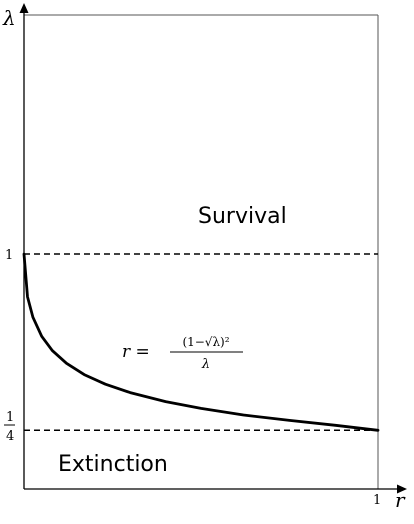  Describe the element at coordinates (377, 500) in the screenshot. I see `x-tick-label-1: 1` at that location.